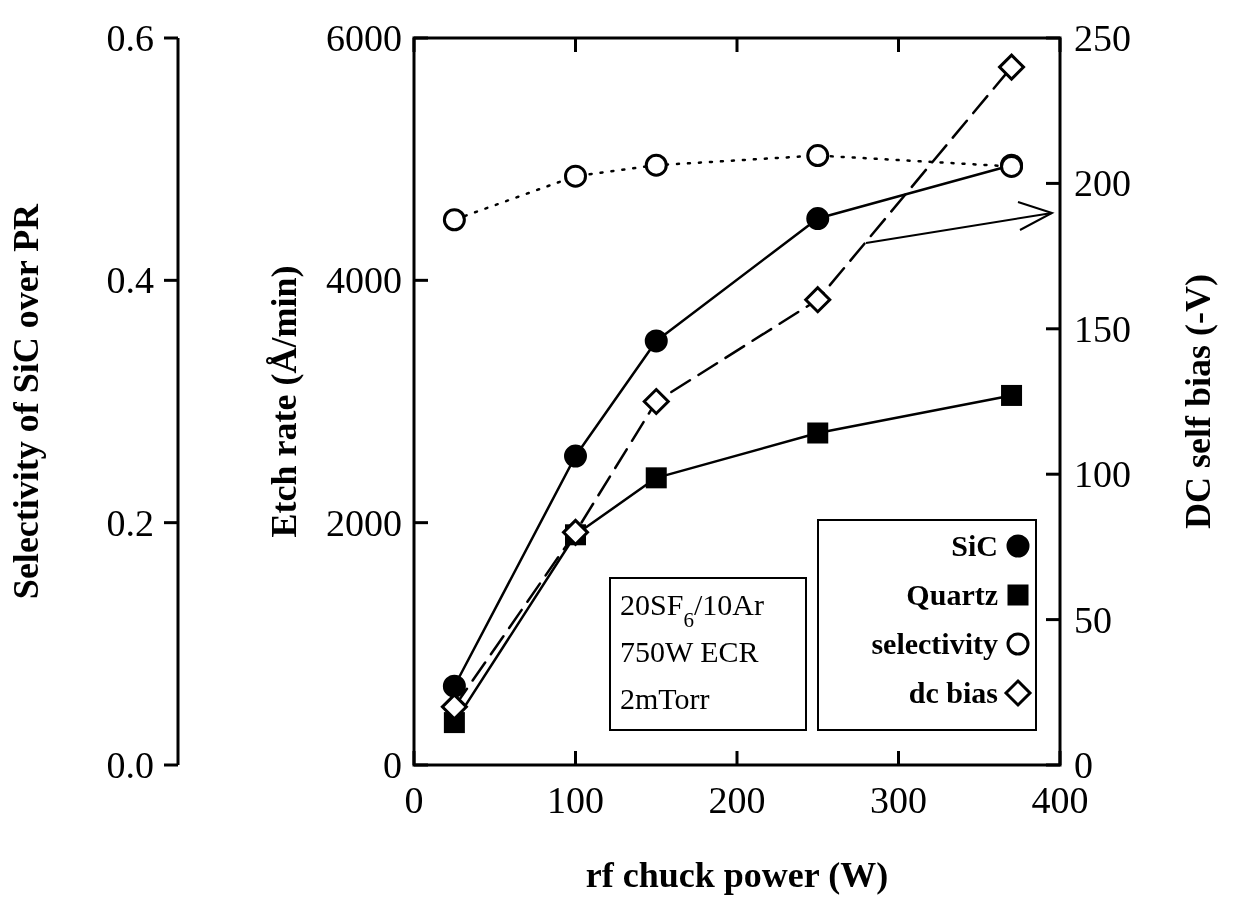  Describe the element at coordinates (130, 280) in the screenshot. I see `y3-tick-label: 0.4` at that location.